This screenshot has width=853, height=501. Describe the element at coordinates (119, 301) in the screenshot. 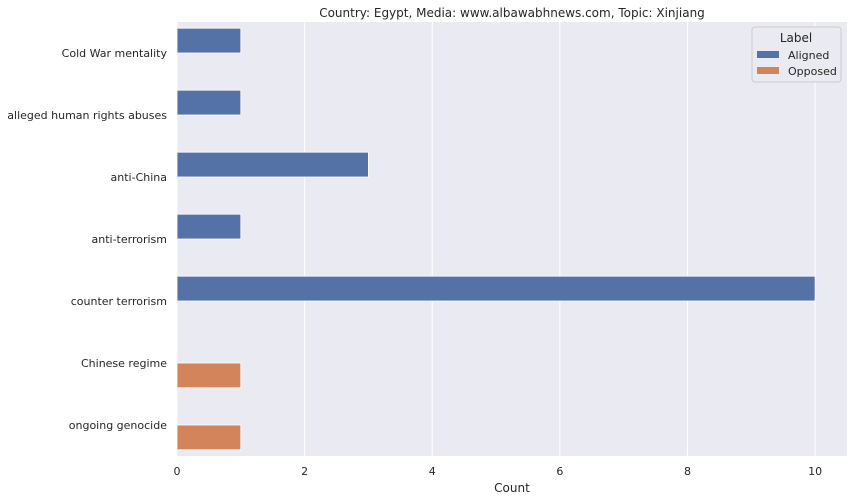

I see `y-tick-label: counter terrorism` at that location.